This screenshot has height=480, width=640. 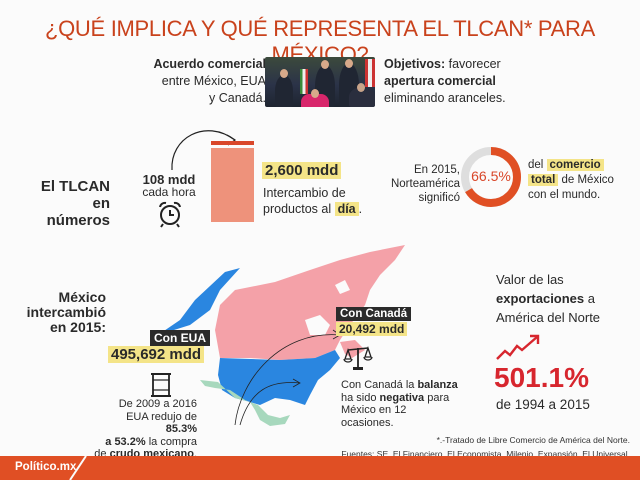 What do you see at coordinates (46, 467) in the screenshot?
I see `brand-logo: Político.mx` at bounding box center [46, 467].